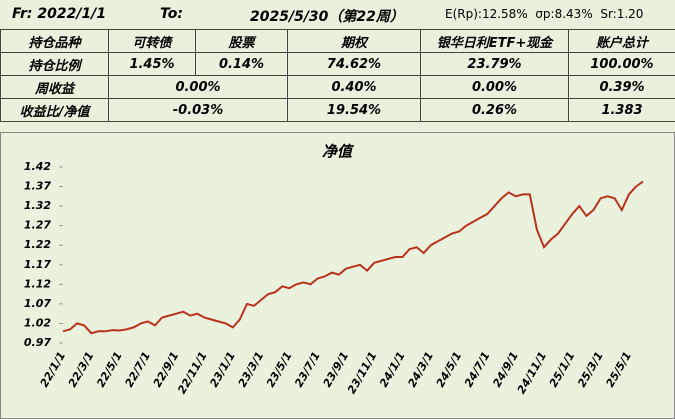 The height and width of the screenshot is (419, 675). Describe the element at coordinates (37, 322) in the screenshot. I see `y-tick-label: 1.02` at that location.